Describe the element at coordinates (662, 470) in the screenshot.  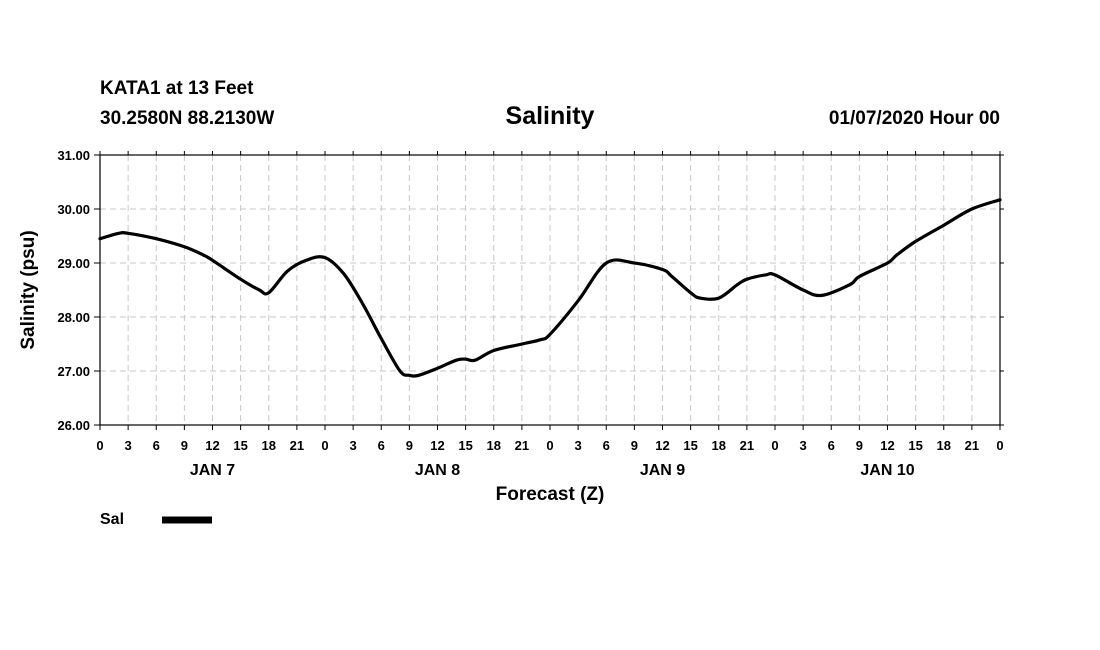
I see `day-label: JAN 9` at that location.